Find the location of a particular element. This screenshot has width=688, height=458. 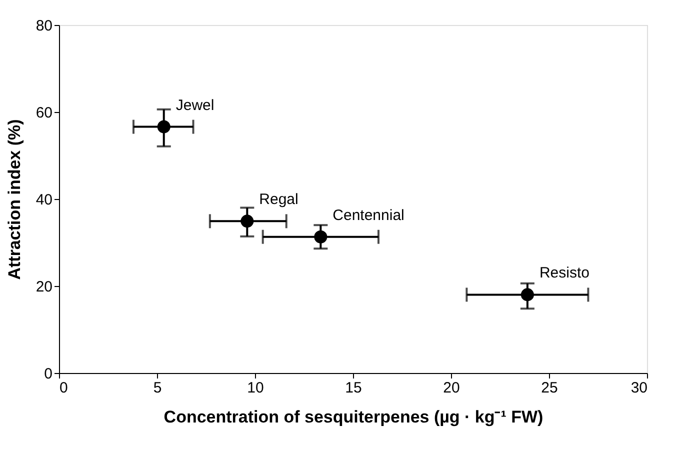

x-tick-label: 10 is located at coordinates (255, 388).